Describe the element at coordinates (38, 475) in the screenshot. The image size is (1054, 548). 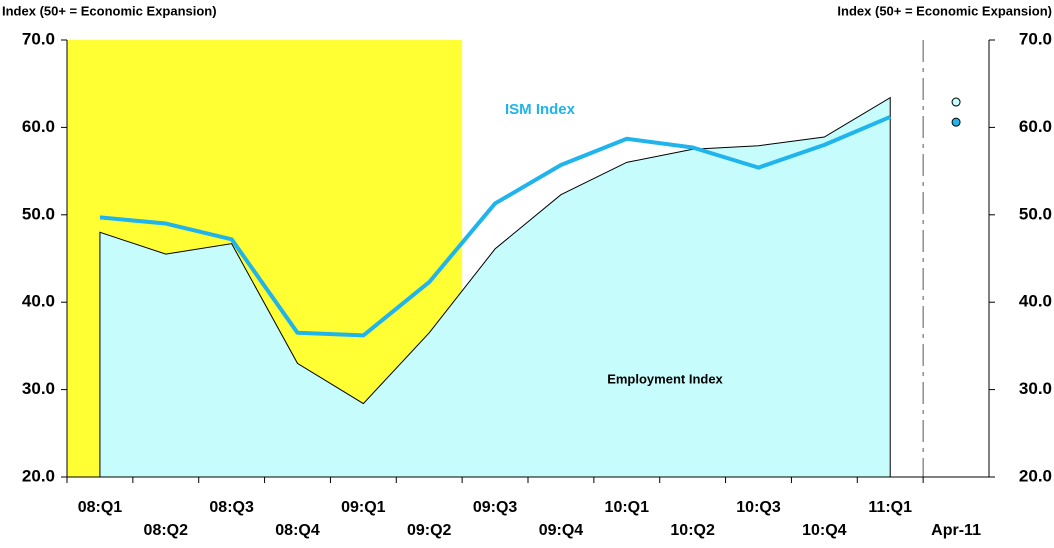
I see `y-tick-label: 20.0` at that location.